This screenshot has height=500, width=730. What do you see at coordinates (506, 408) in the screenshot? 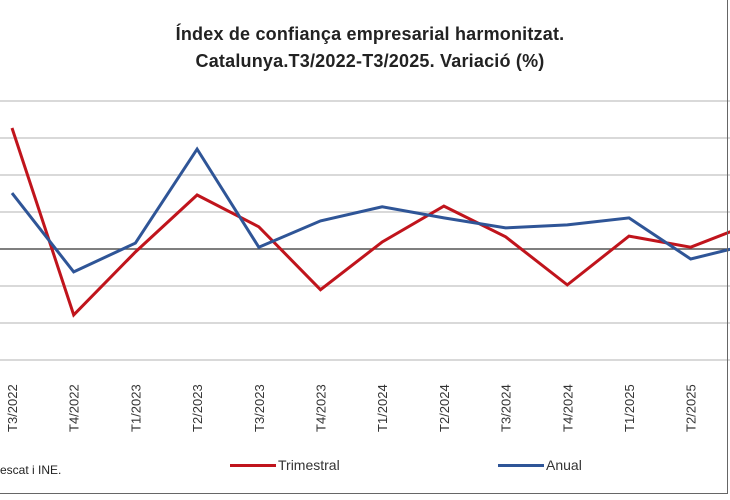
I see `x-tick-label: T3/2024` at bounding box center [506, 408].